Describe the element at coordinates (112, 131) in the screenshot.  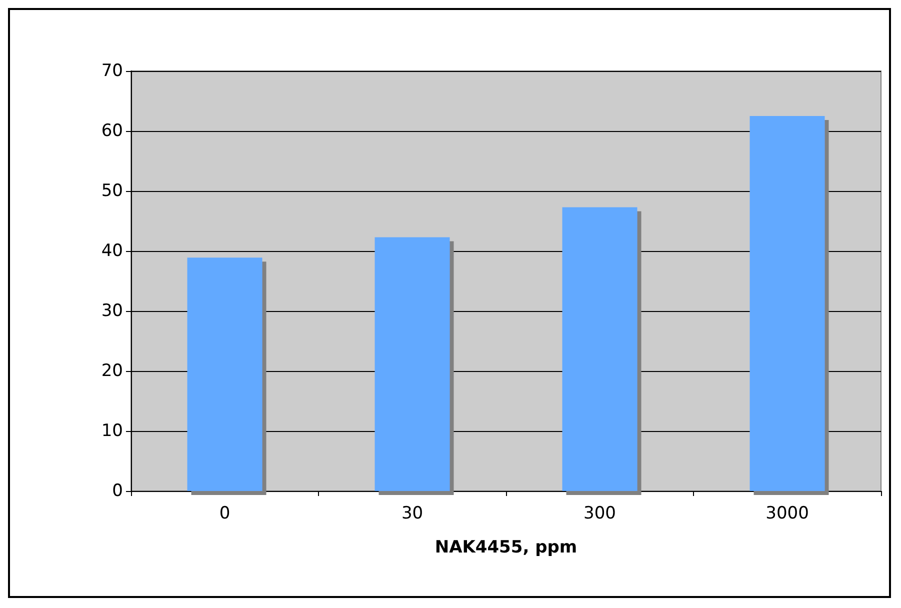
I see `y-tick-label: 60` at that location.